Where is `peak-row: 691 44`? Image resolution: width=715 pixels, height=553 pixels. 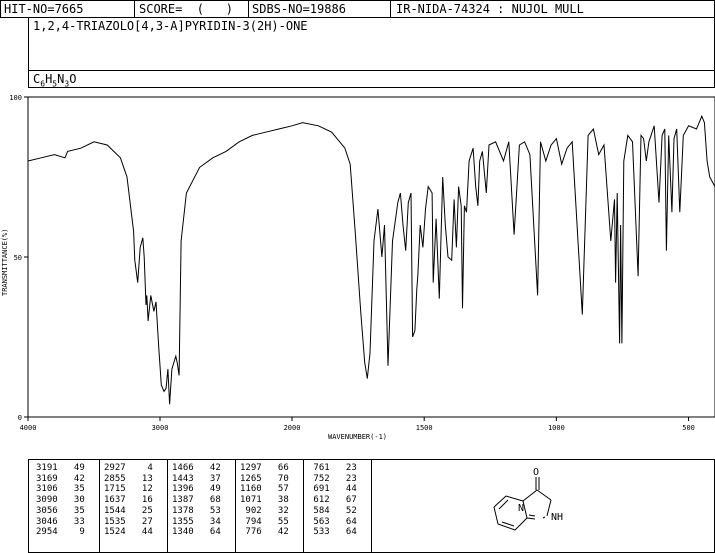
peak-row: 691 44 is located at coordinates (332, 489).